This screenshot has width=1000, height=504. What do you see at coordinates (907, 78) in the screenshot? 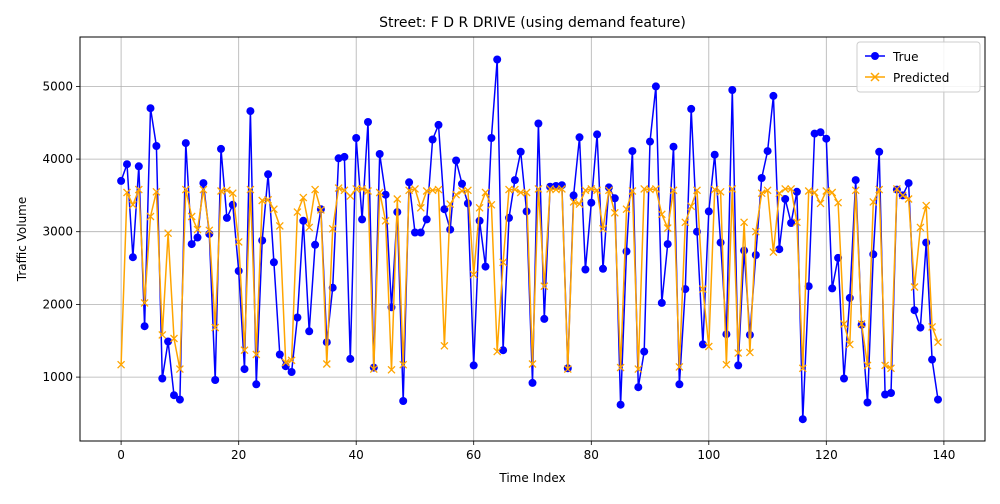
I see `legend-entry-predicted: Predicted` at bounding box center [907, 78].